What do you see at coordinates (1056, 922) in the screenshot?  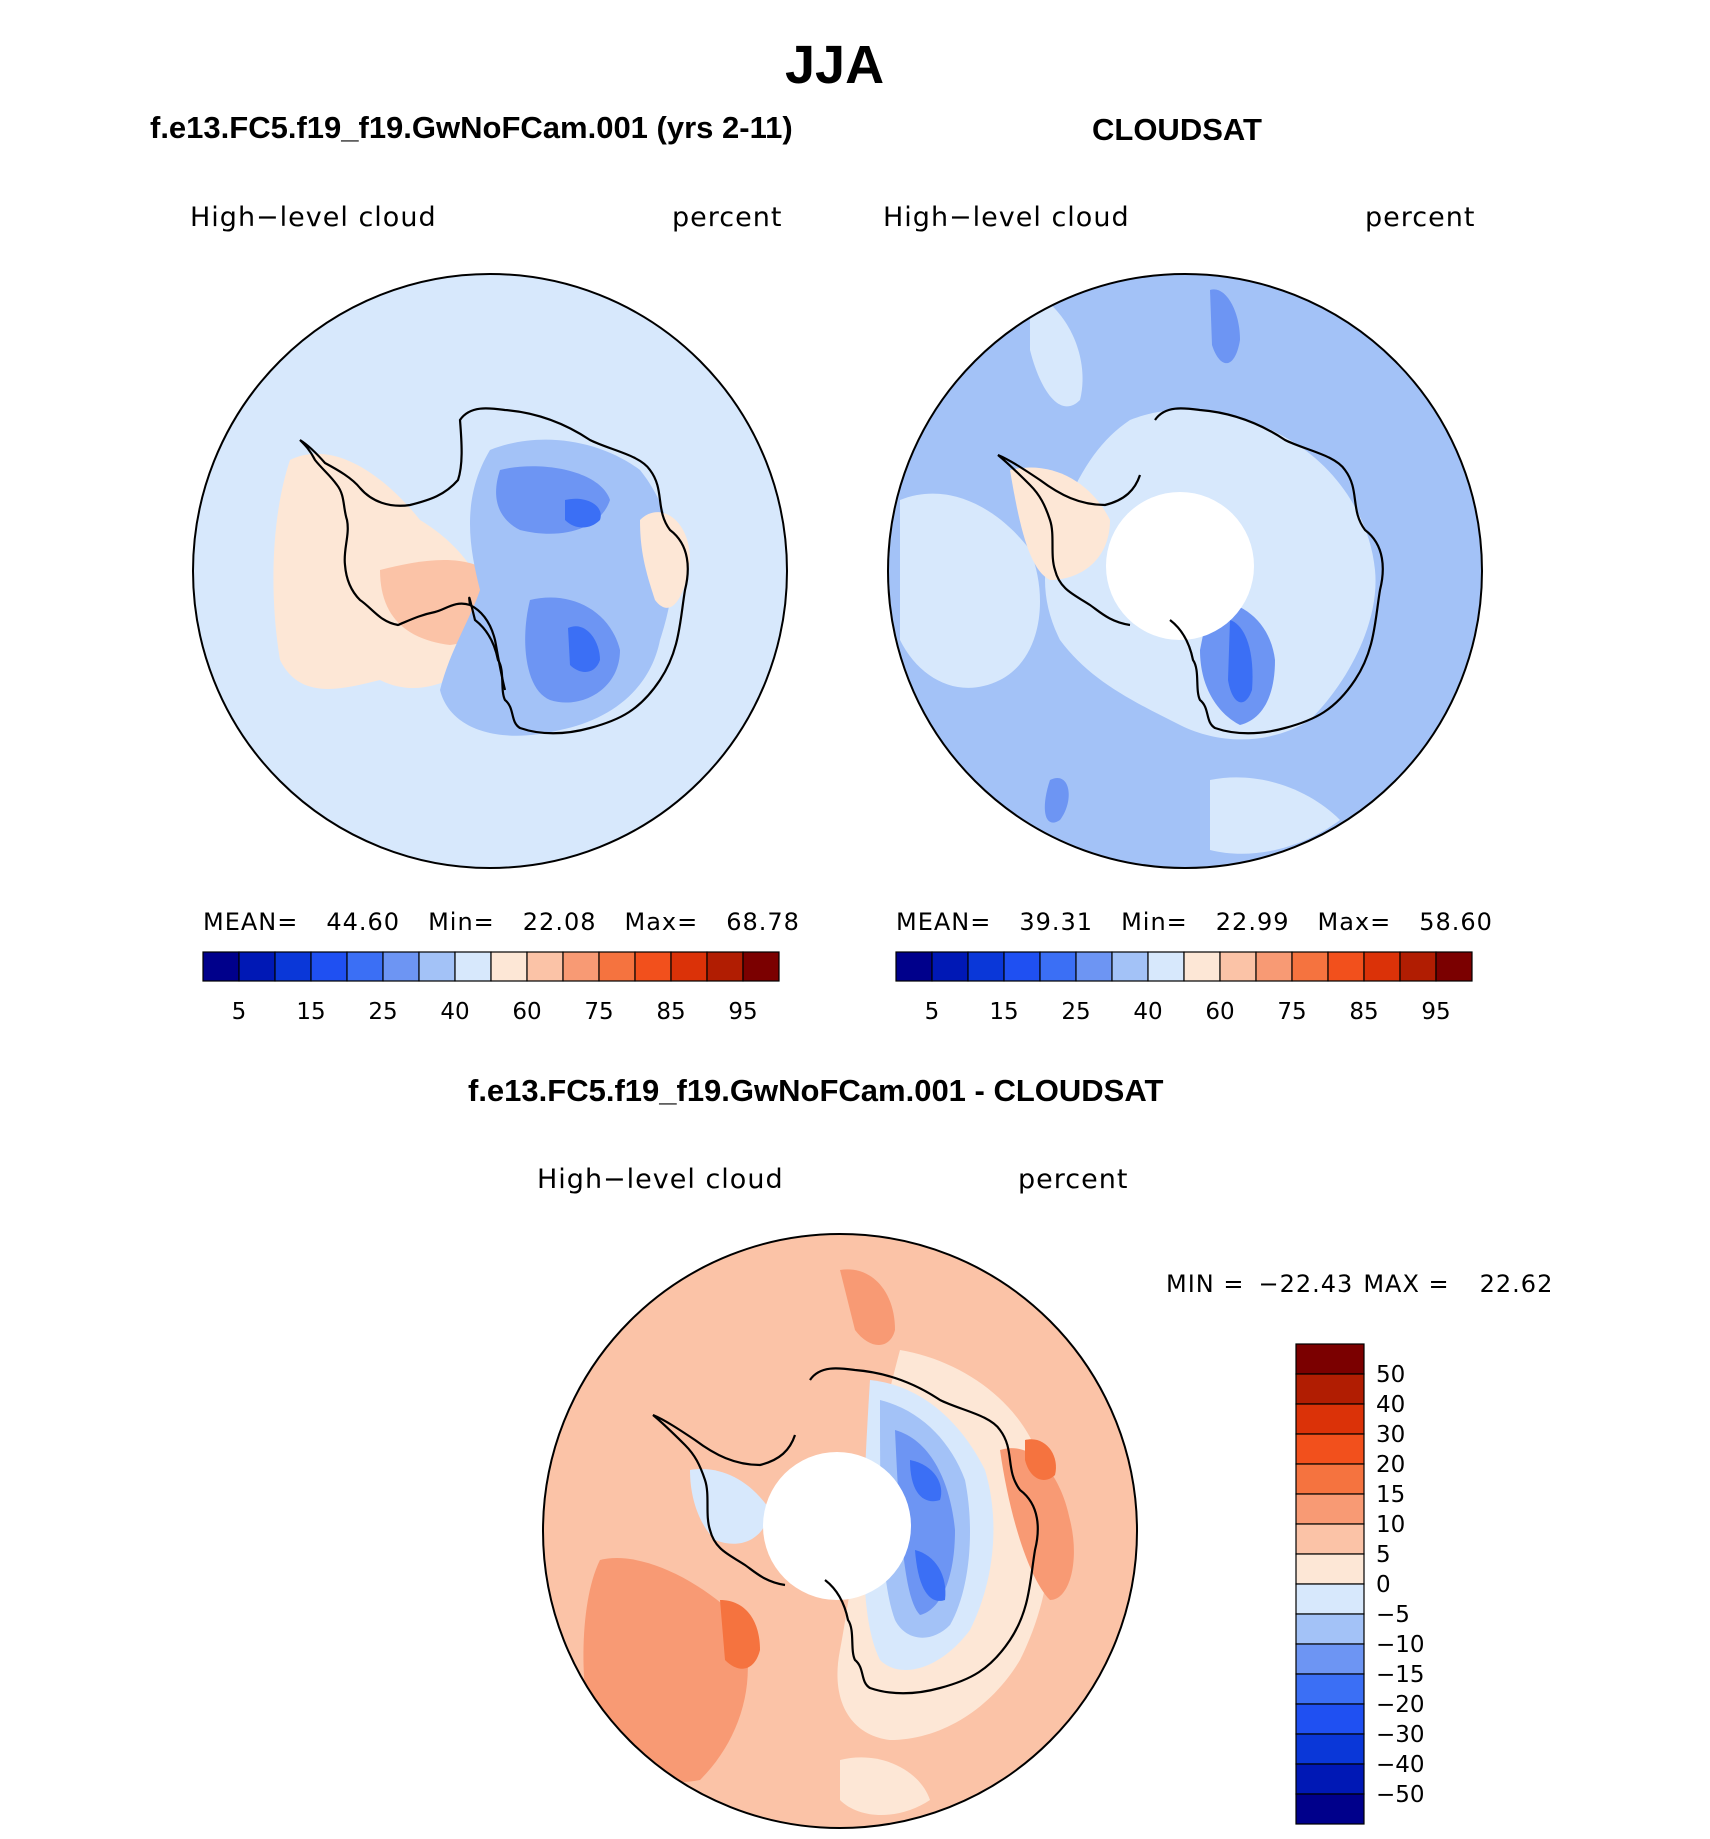 I see `mean-value: 39.31` at bounding box center [1056, 922].